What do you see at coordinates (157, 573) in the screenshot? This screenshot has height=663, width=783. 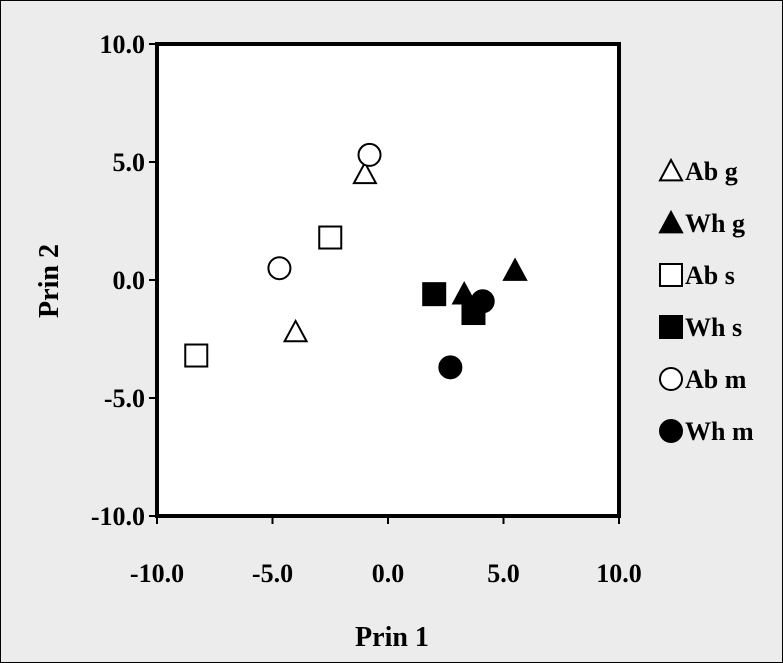 I see `x-tick-label: -10.0` at bounding box center [157, 573].